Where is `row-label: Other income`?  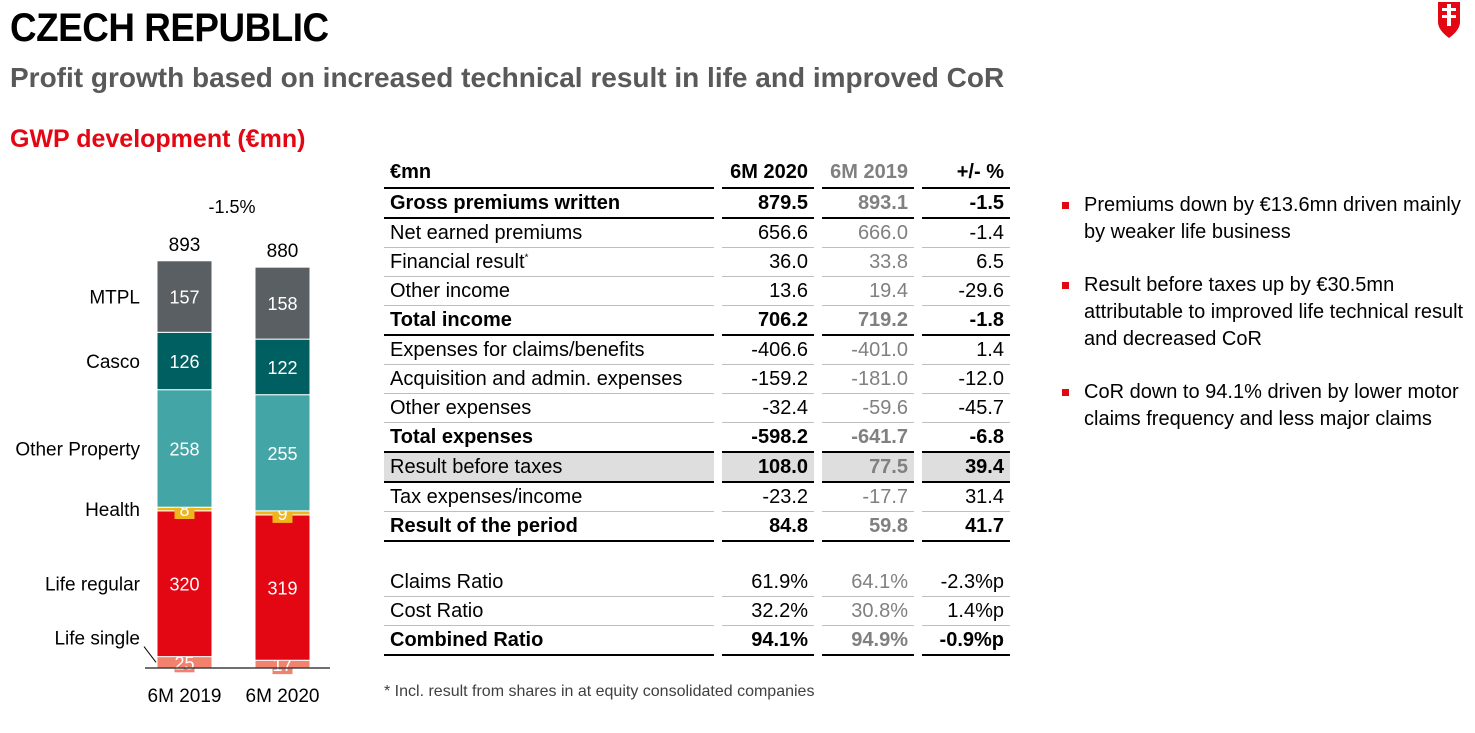 row-label: Other income is located at coordinates (549, 291).